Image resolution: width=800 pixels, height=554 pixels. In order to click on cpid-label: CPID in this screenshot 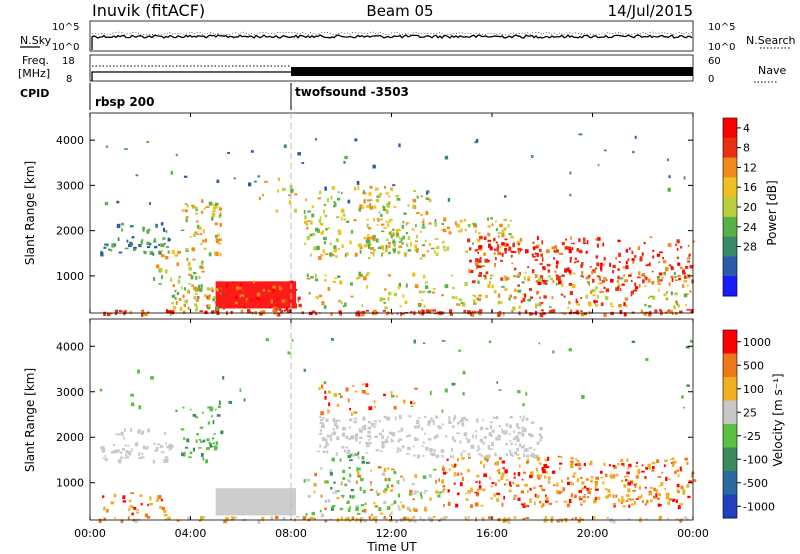, I will do `click(34, 93)`.